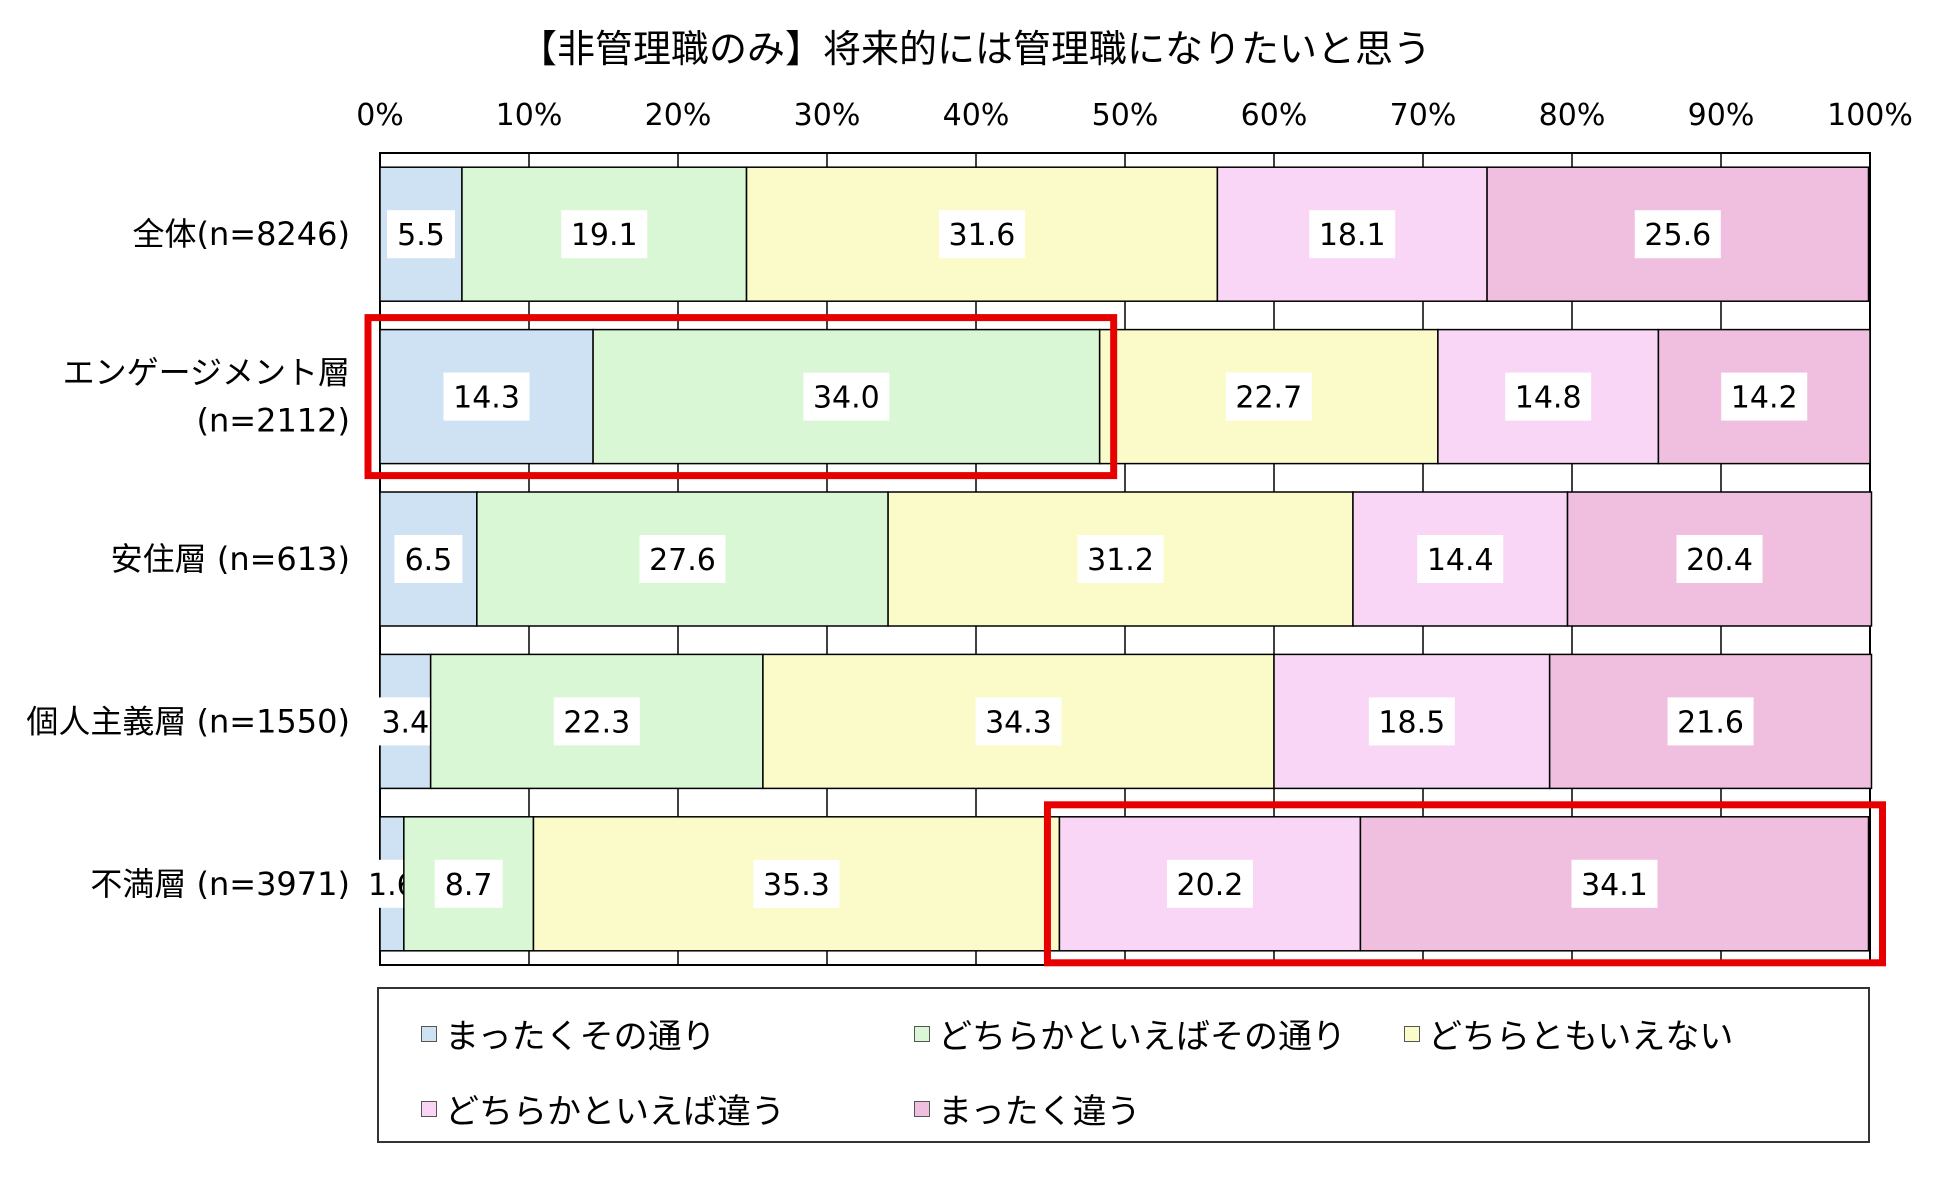 The width and height of the screenshot is (1950, 1187). I want to click on data-label: 22.7, so click(1268, 398).